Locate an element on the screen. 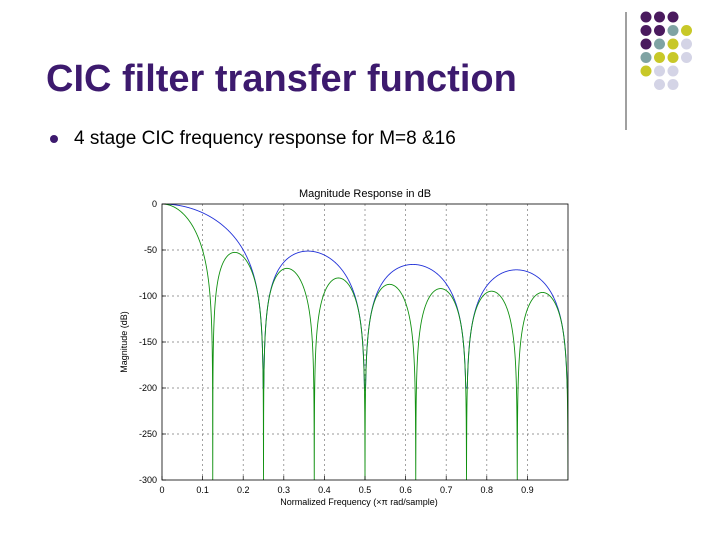 Image resolution: width=720 pixels, height=540 pixels. decorative-dot-grid is located at coordinates (666, 50).